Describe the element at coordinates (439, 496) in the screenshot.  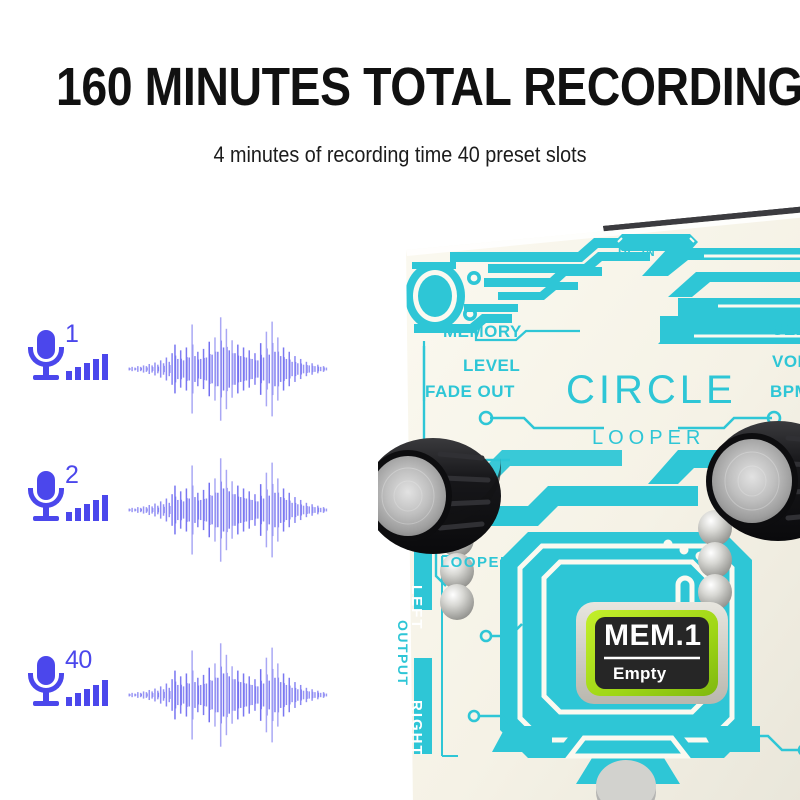
I see `knob-left` at that location.